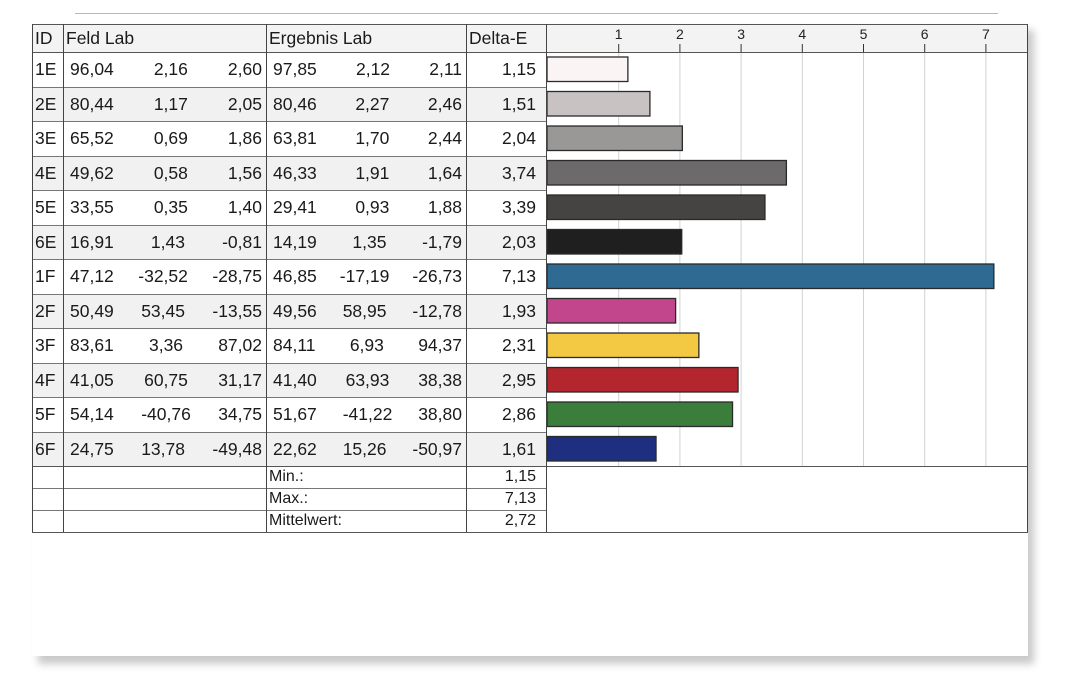 The width and height of the screenshot is (1068, 690). What do you see at coordinates (295, 448) in the screenshot?
I see `l-value: 22,62` at bounding box center [295, 448].